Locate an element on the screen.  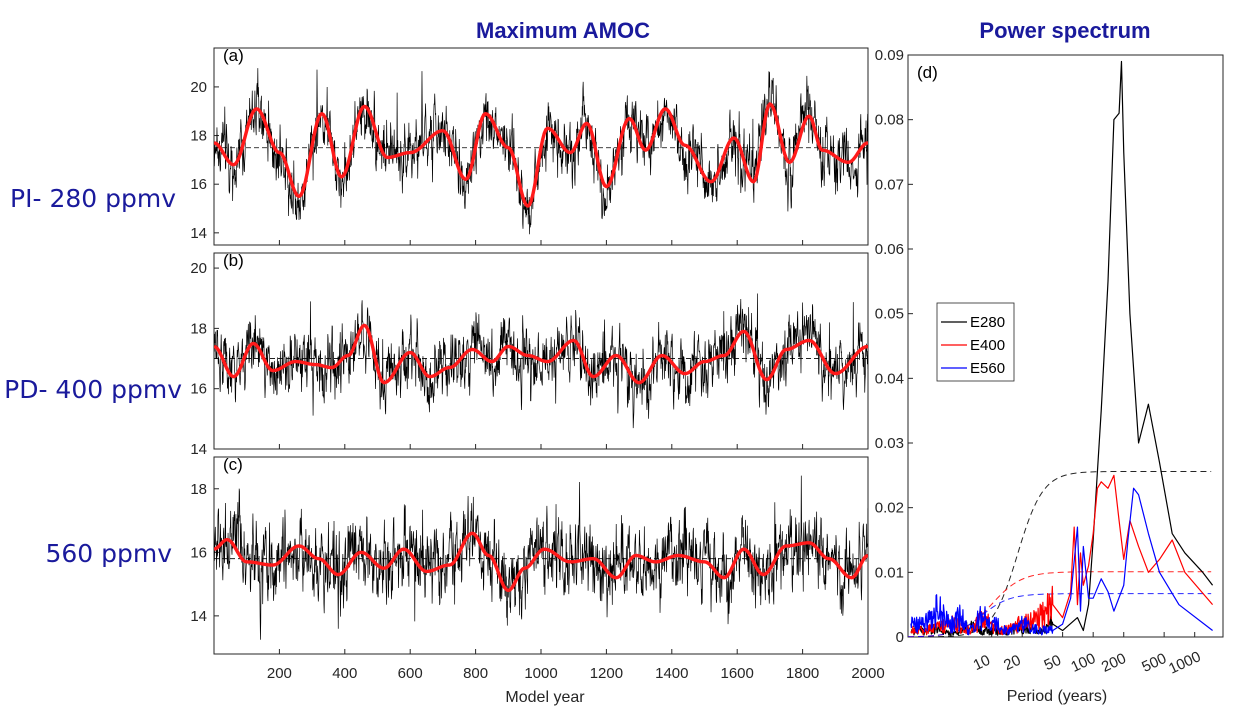
panel-label: (d) is located at coordinates (927, 72).